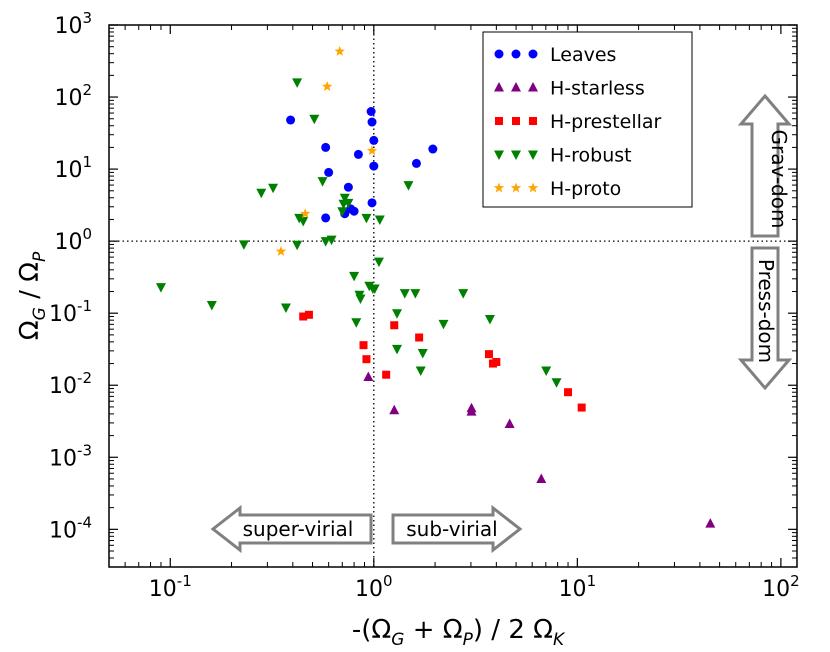 The height and width of the screenshot is (652, 830). I want to click on x-tick-label: 10⁻¹, so click(170, 587).